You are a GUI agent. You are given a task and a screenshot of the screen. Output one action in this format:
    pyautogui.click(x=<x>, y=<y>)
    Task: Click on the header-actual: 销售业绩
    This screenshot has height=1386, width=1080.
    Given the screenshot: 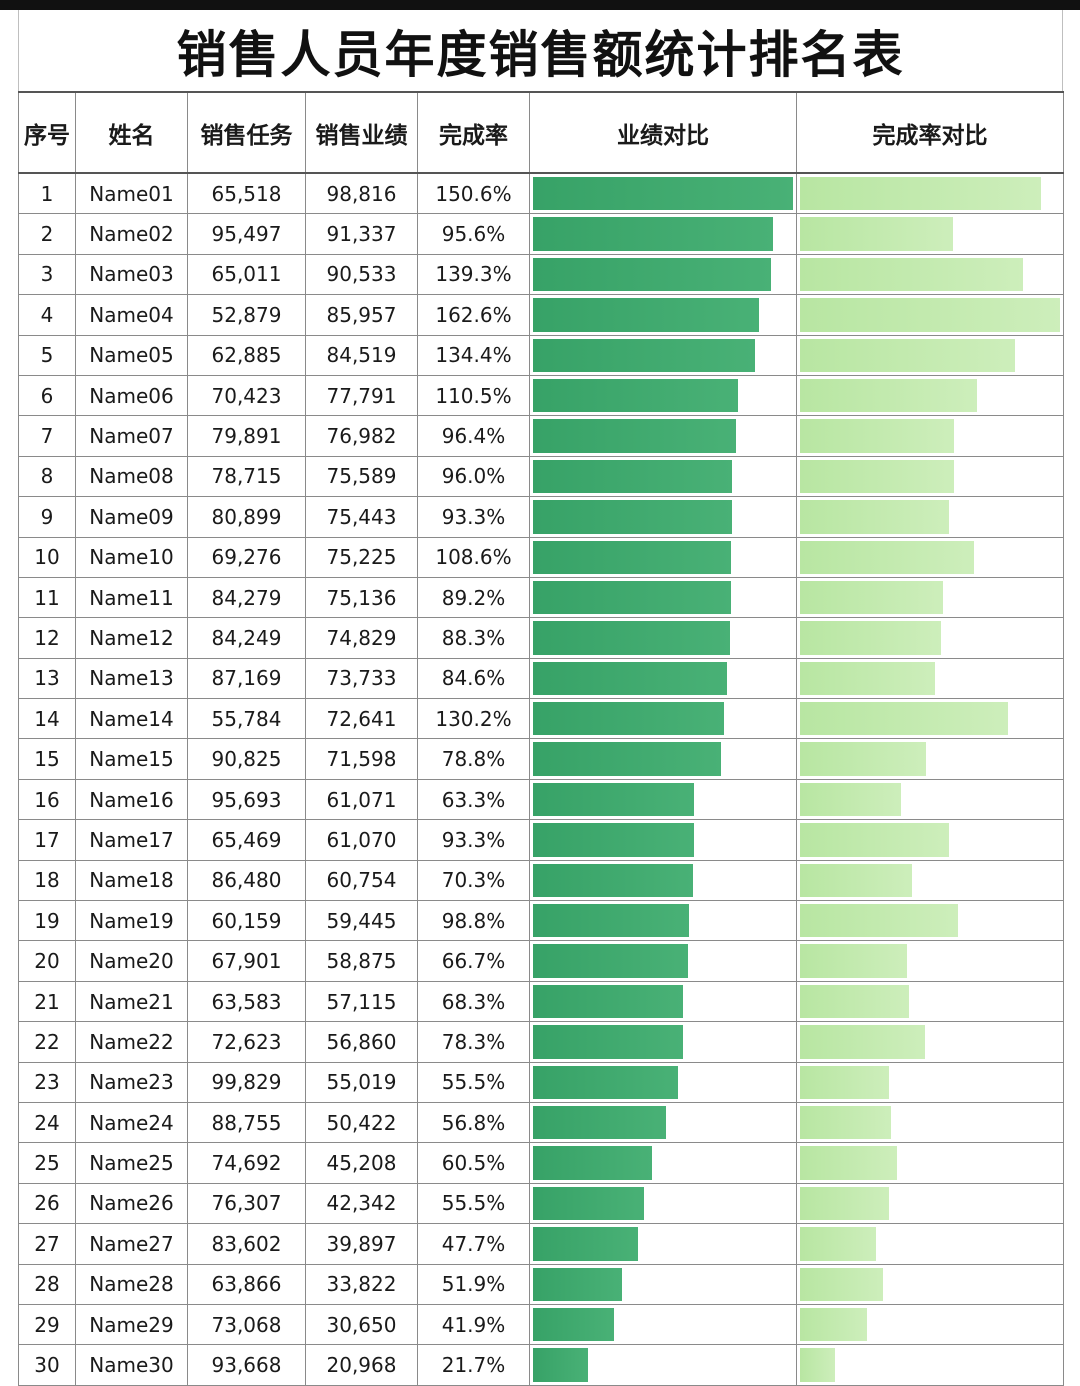 What is the action you would take?
    pyautogui.click(x=361, y=132)
    